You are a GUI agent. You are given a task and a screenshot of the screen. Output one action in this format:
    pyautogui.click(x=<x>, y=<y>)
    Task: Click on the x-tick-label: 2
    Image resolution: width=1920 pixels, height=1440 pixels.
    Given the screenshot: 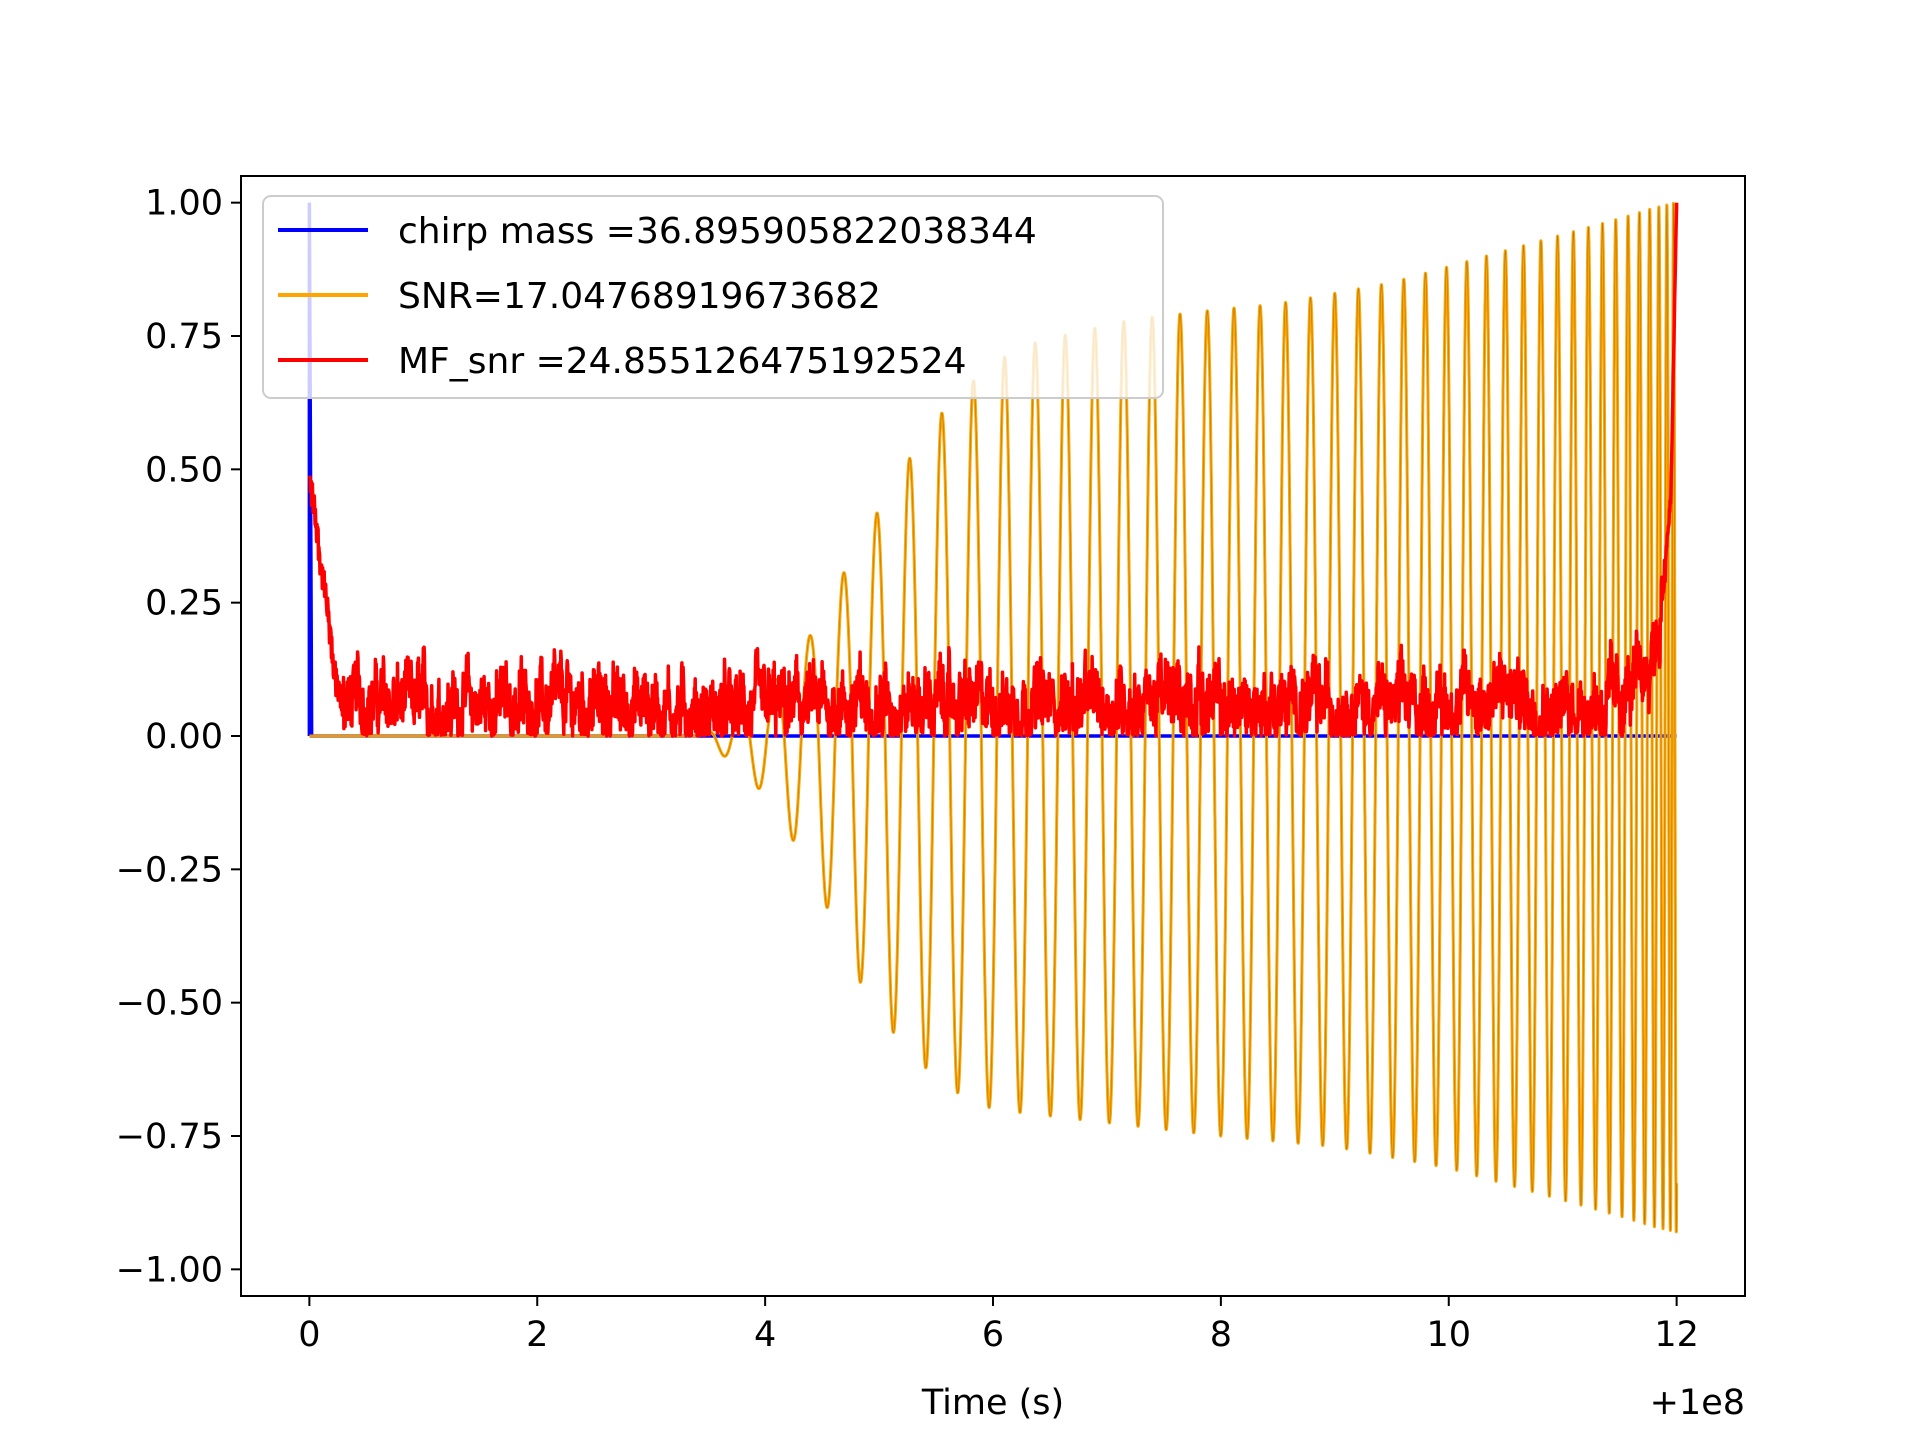 What is the action you would take?
    pyautogui.click(x=537, y=1335)
    